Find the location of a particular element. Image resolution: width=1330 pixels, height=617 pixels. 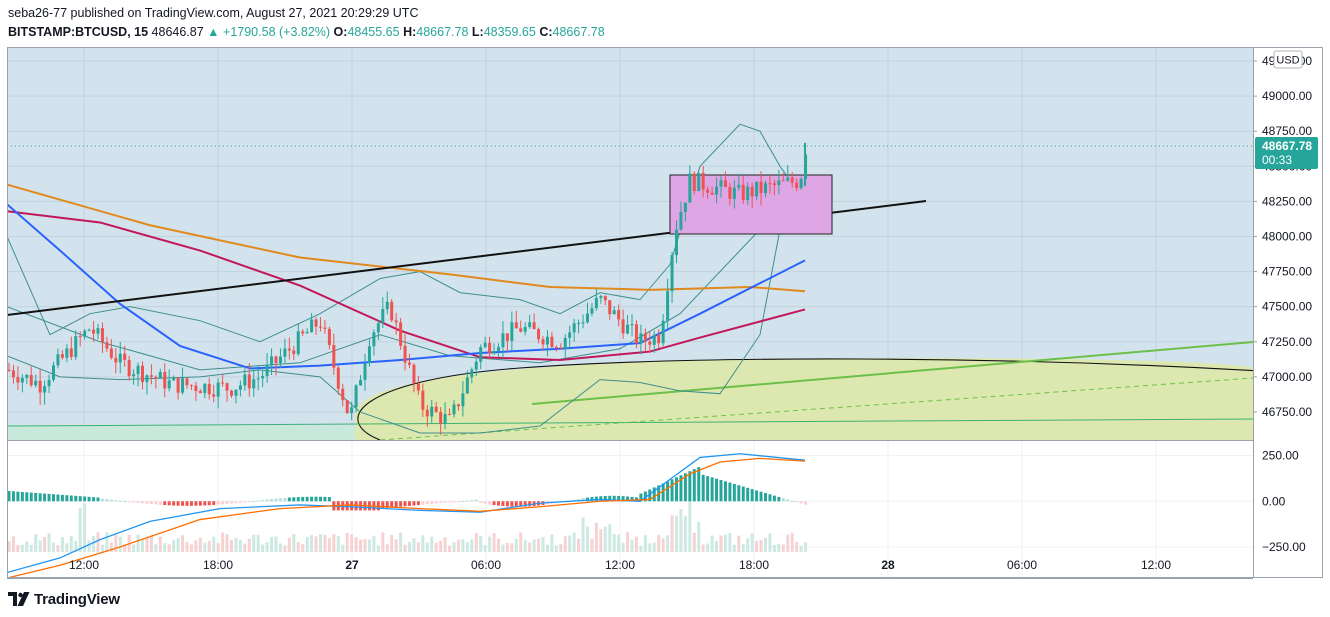

time-axis: 12:00 18:00 27 06:00 12:00 18:00 28 06:00 12:00 is located at coordinates (620, 565).